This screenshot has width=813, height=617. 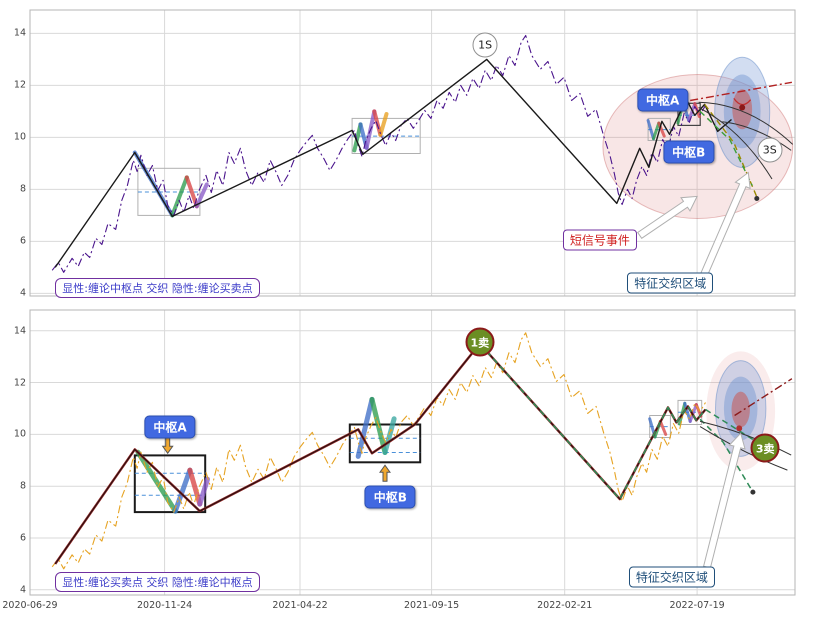 What do you see at coordinates (157, 582) in the screenshot?
I see `bottom-legend-label: 显性:缠论买卖点 交织 隐性:缠论中枢点` at bounding box center [157, 582].